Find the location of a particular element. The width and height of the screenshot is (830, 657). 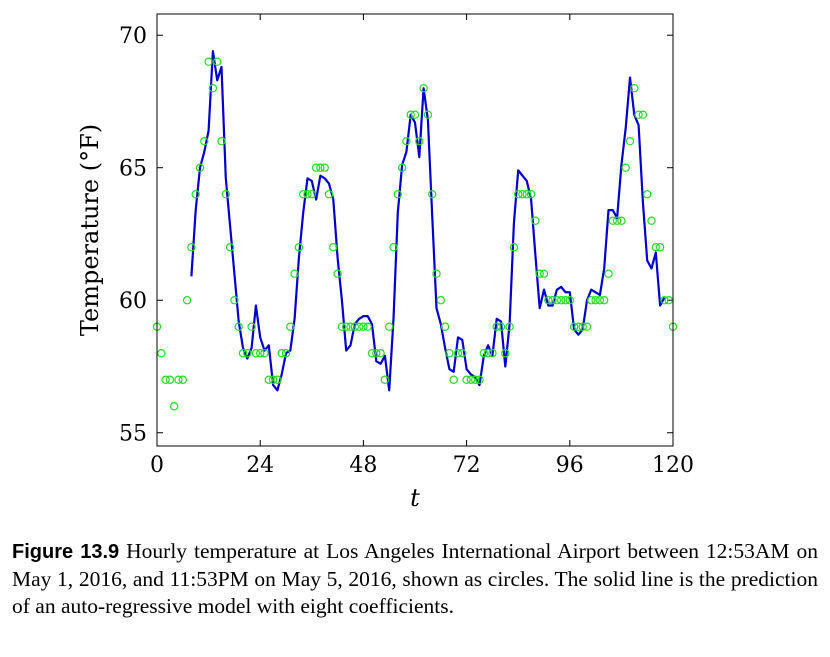

x-tick-label: 48 is located at coordinates (363, 465).